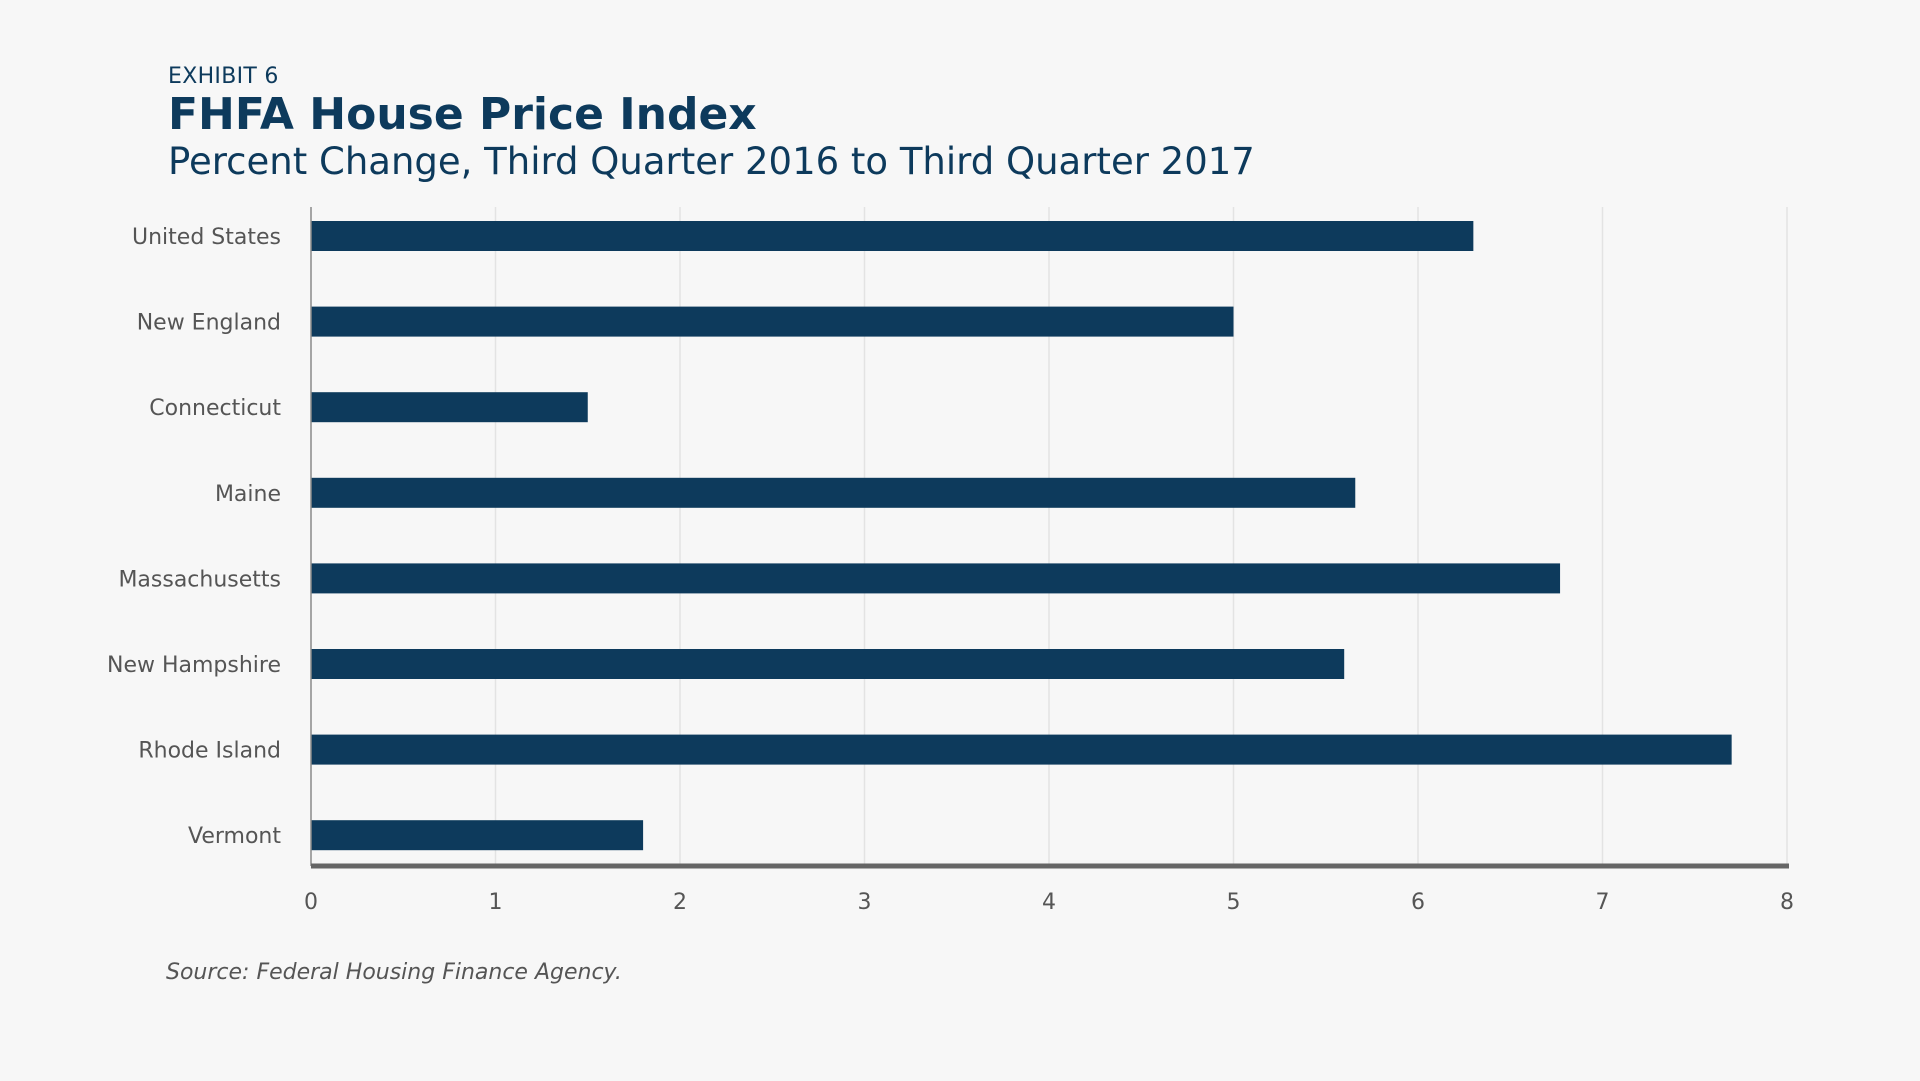  Describe the element at coordinates (206, 237) in the screenshot. I see `category-label: United States` at that location.